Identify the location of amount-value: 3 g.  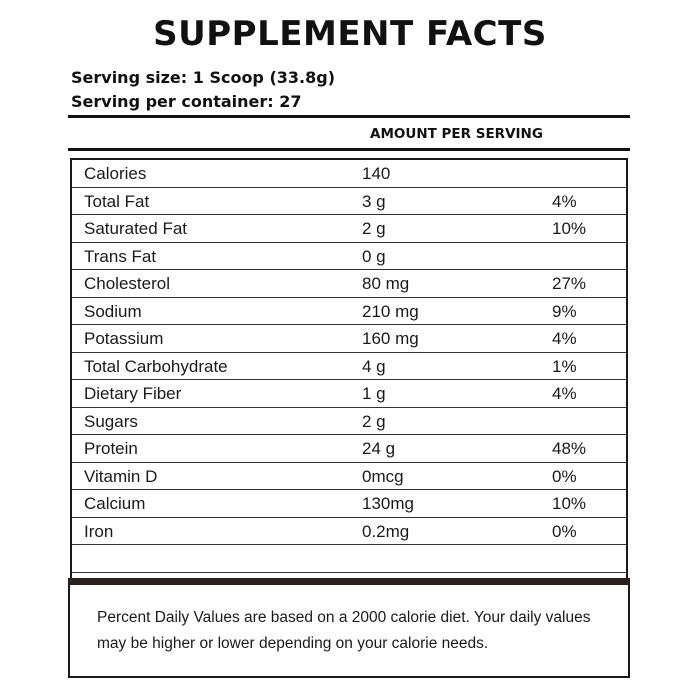
(374, 201).